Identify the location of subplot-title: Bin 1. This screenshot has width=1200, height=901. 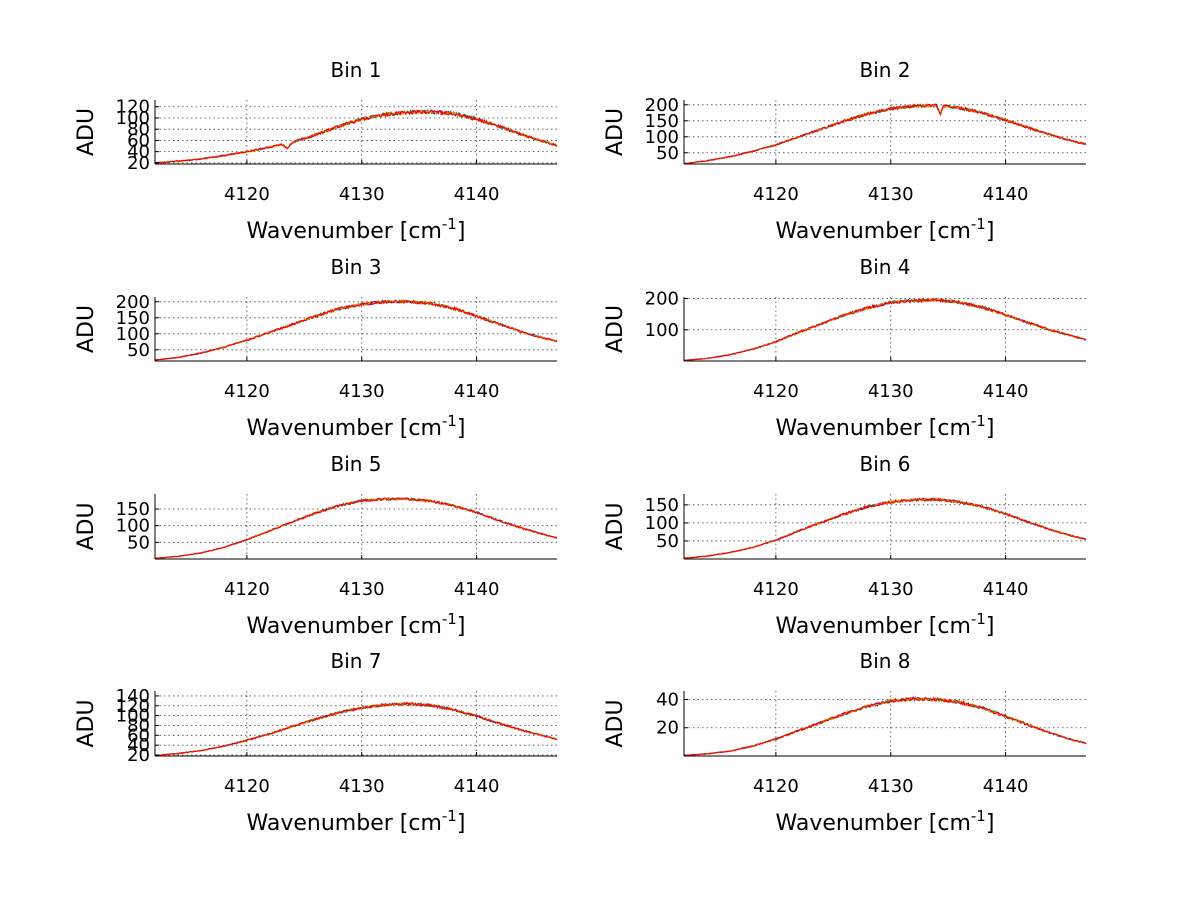
(355, 70).